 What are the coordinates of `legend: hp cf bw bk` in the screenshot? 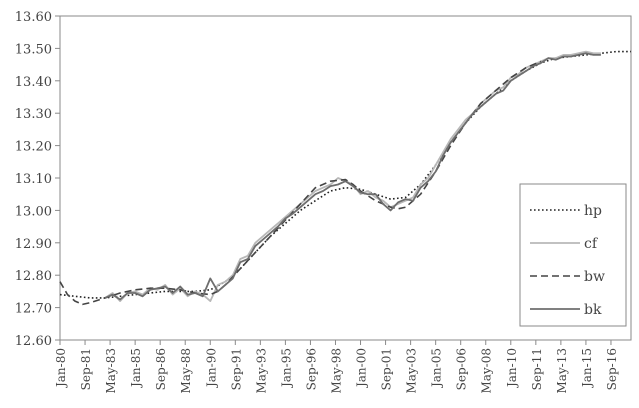 It's located at (573, 255).